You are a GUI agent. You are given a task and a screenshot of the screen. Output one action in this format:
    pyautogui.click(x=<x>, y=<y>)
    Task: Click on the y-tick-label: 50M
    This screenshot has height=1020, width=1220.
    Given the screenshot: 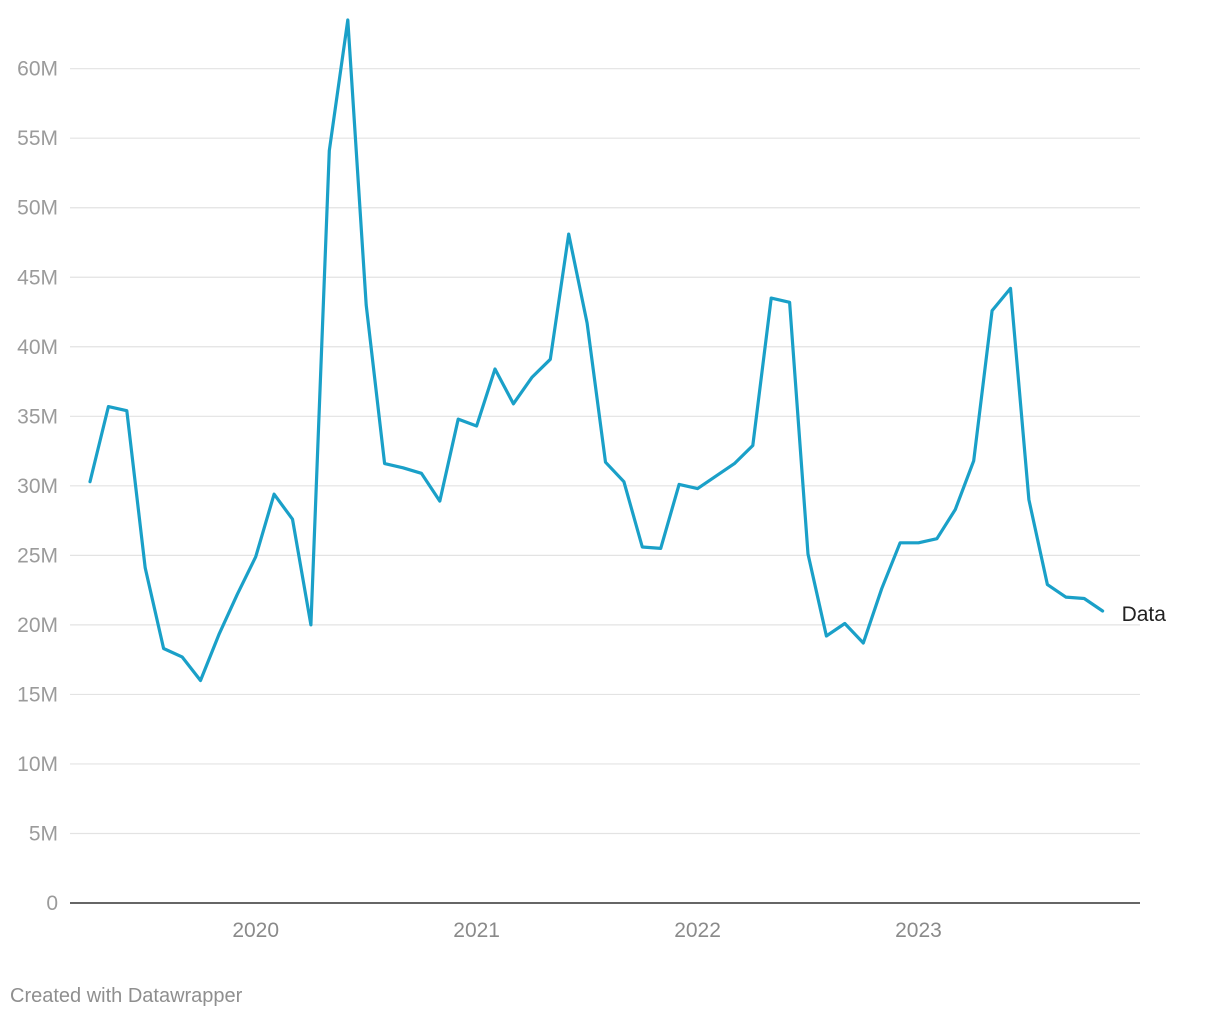 What is the action you would take?
    pyautogui.click(x=37, y=208)
    